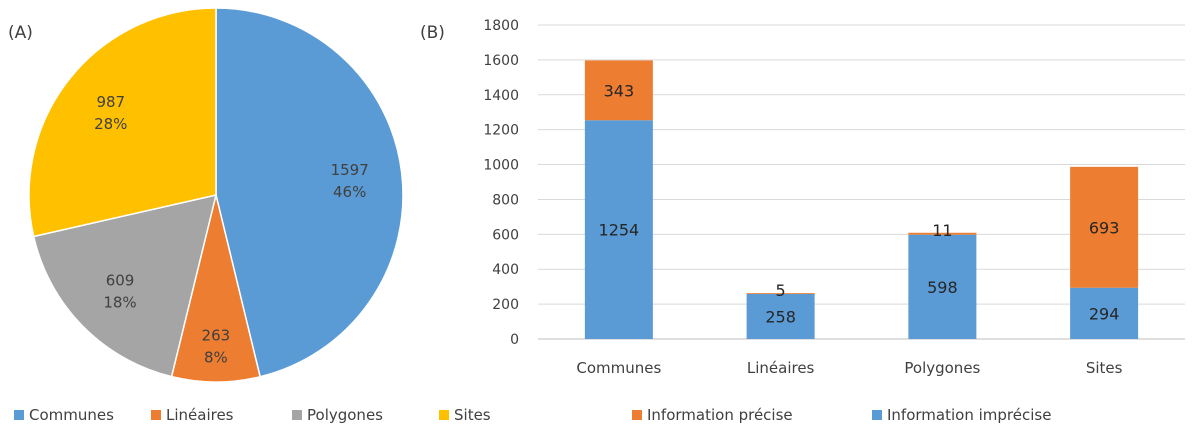 Image resolution: width=1203 pixels, height=429 pixels. I want to click on legend-label-information-precise: Information précise, so click(720, 415).